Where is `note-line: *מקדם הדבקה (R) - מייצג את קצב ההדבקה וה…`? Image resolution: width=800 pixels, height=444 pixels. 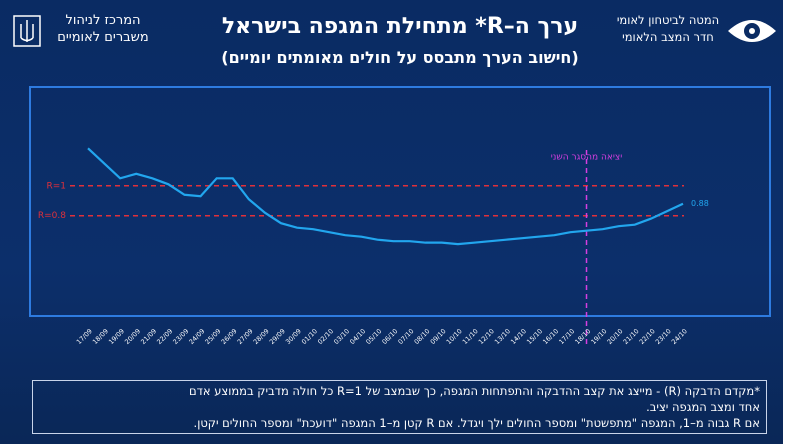 note-line: *מקדם הדבקה (R) - מייצג את קצב ההדבקה וה… is located at coordinates (474, 391).